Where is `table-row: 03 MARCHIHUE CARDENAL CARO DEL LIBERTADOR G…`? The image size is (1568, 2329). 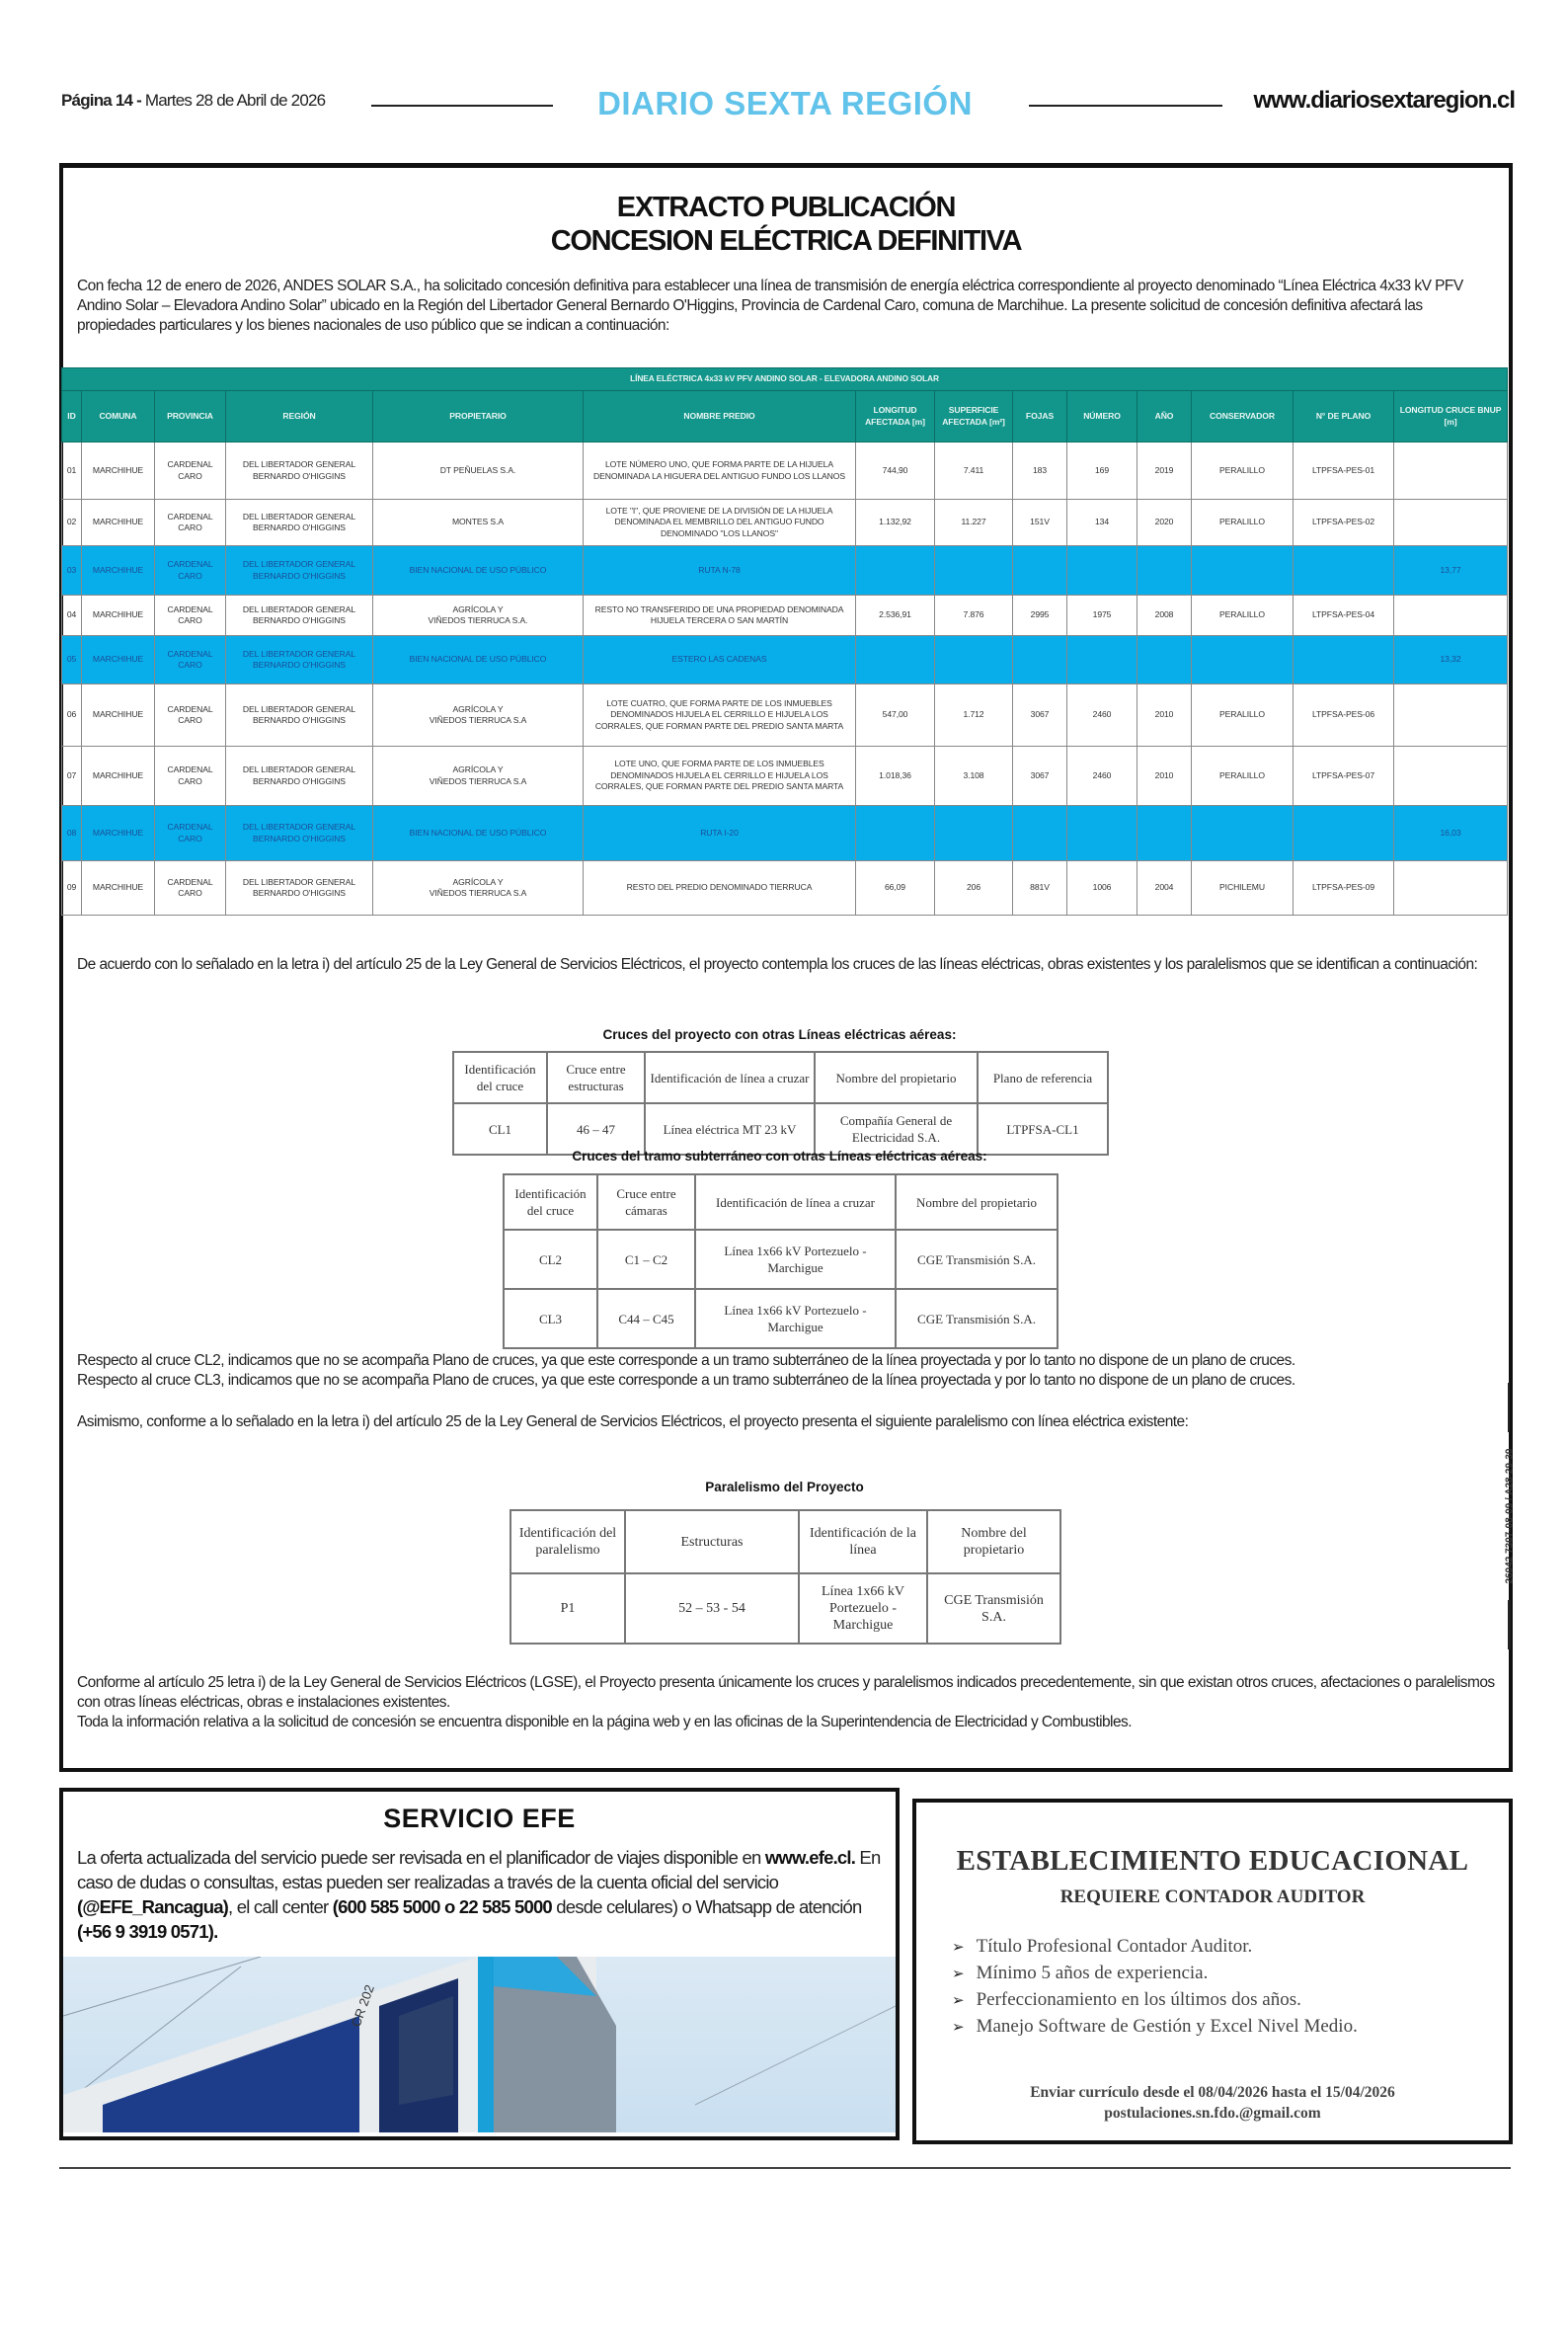
table-row: 03 MARCHIHUE CARDENAL CARO DEL LIBERTADOR G… is located at coordinates (785, 570).